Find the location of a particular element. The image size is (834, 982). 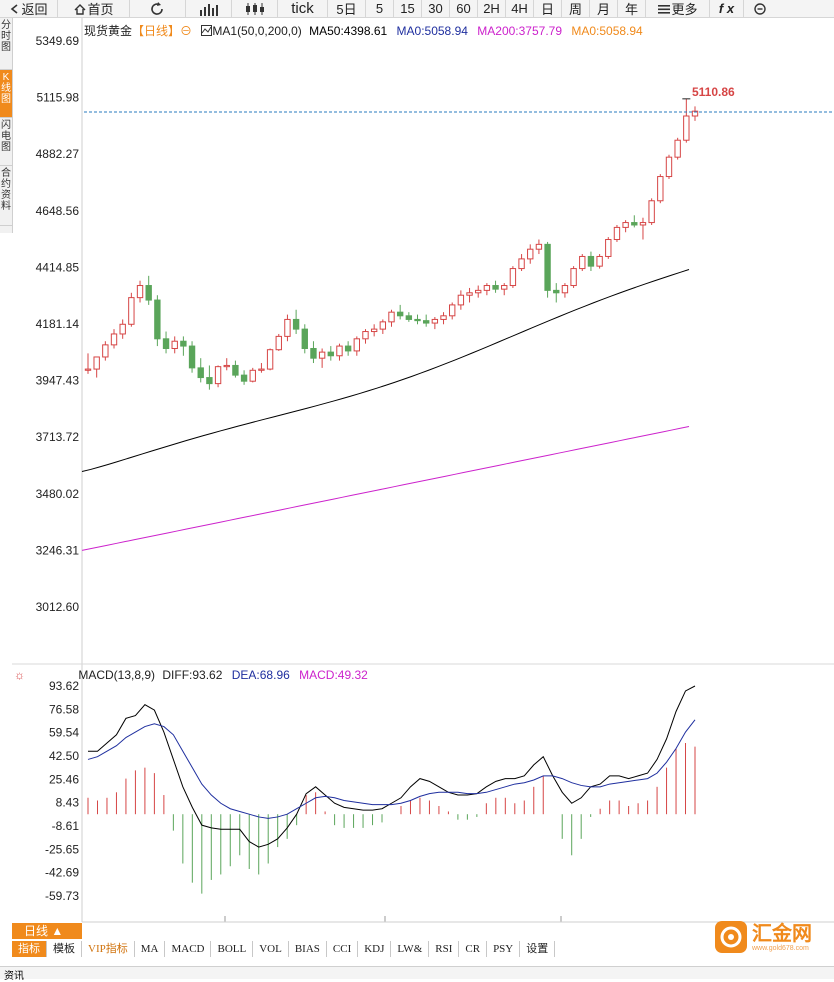

tab-ma: MA is located at coordinates (150, 949).